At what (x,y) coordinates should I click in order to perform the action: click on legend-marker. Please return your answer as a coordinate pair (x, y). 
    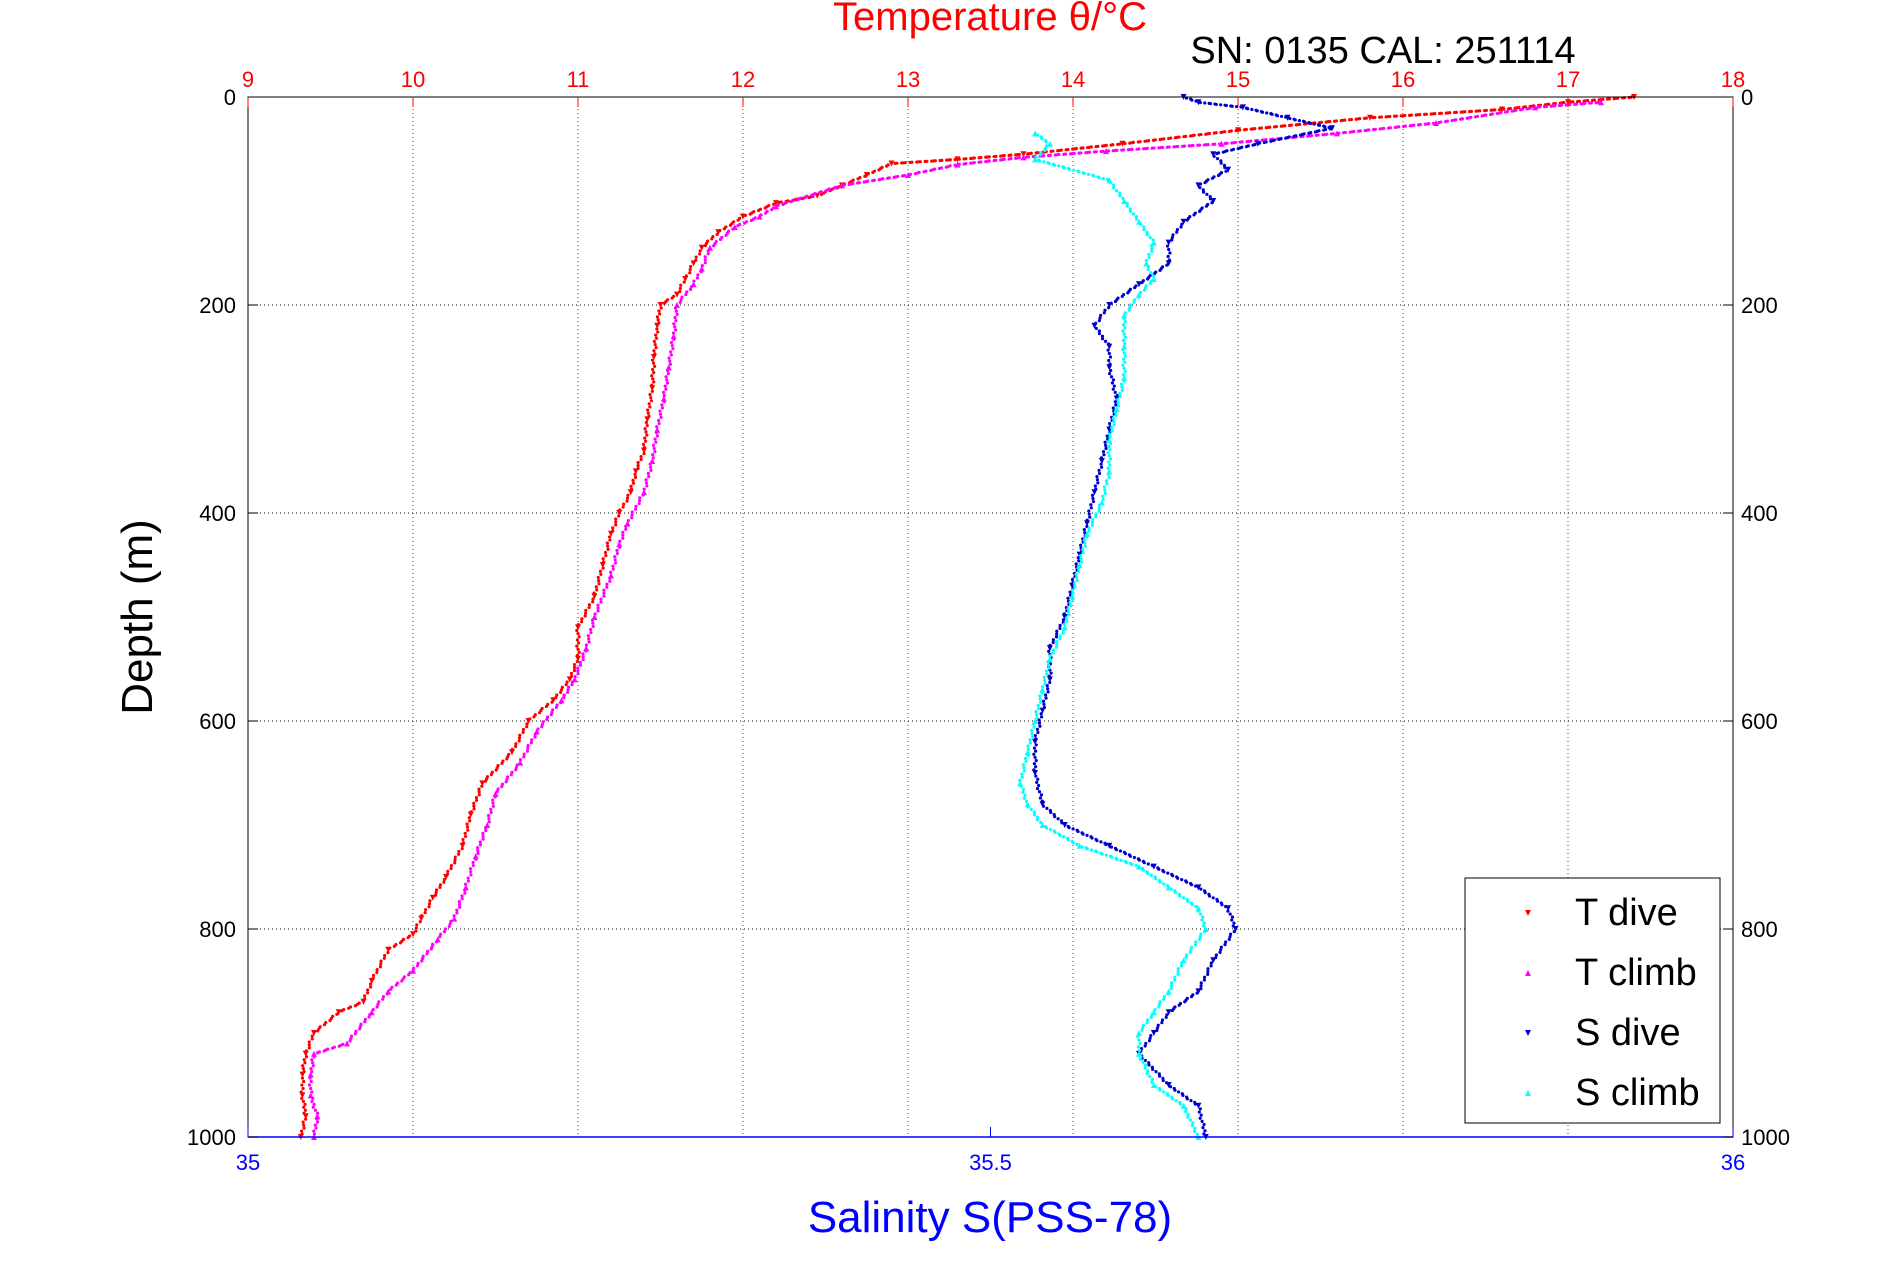
    Looking at the image, I should click on (1528, 1033).